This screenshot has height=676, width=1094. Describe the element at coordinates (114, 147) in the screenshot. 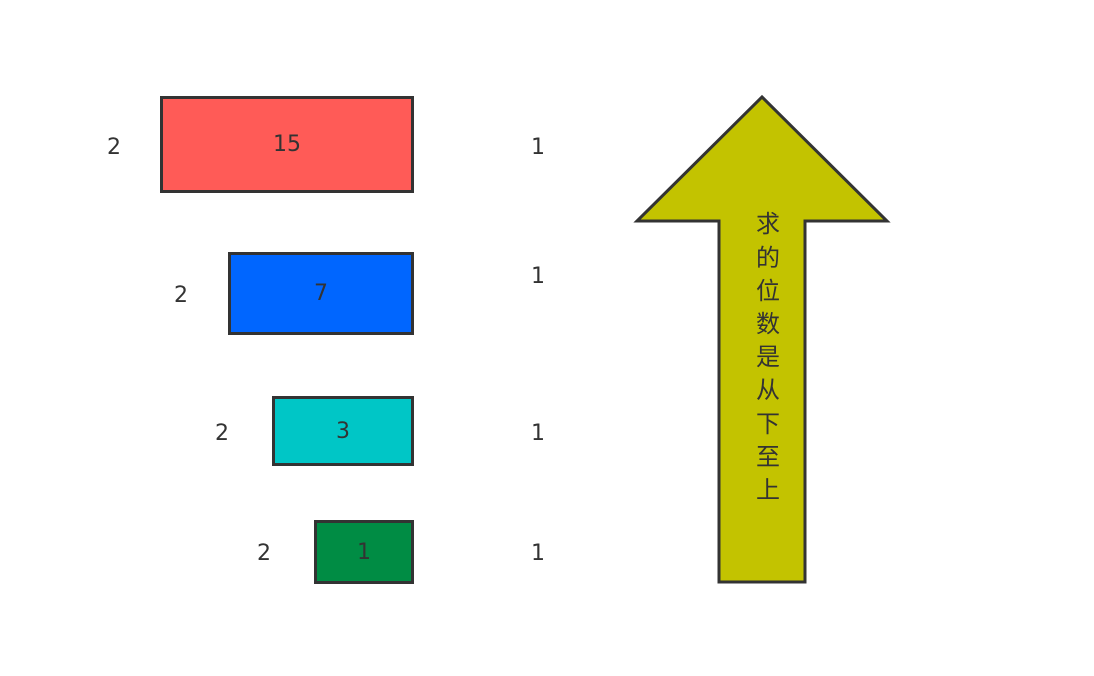

I see `row-1-left-label: 2` at that location.